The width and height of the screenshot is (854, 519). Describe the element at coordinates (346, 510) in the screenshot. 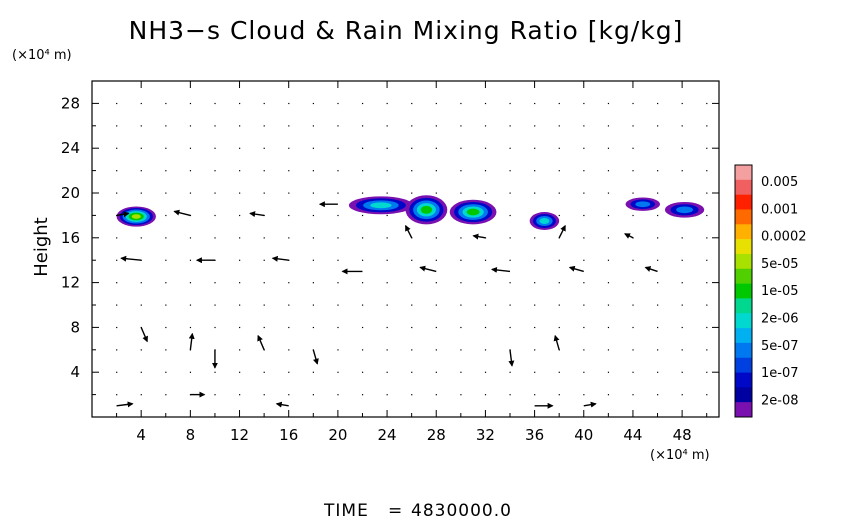

I see `time-label: TIME` at that location.